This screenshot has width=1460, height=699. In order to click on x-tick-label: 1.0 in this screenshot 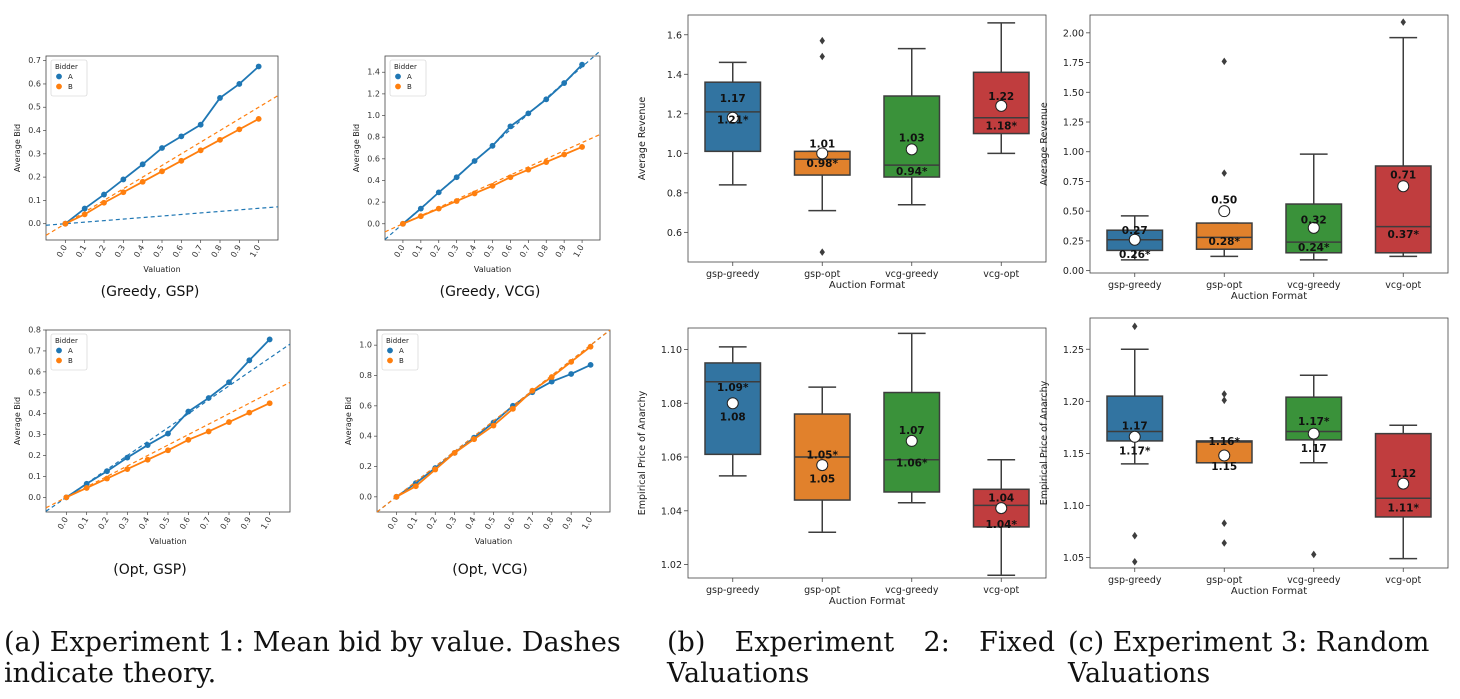, I will do `click(587, 524)`.